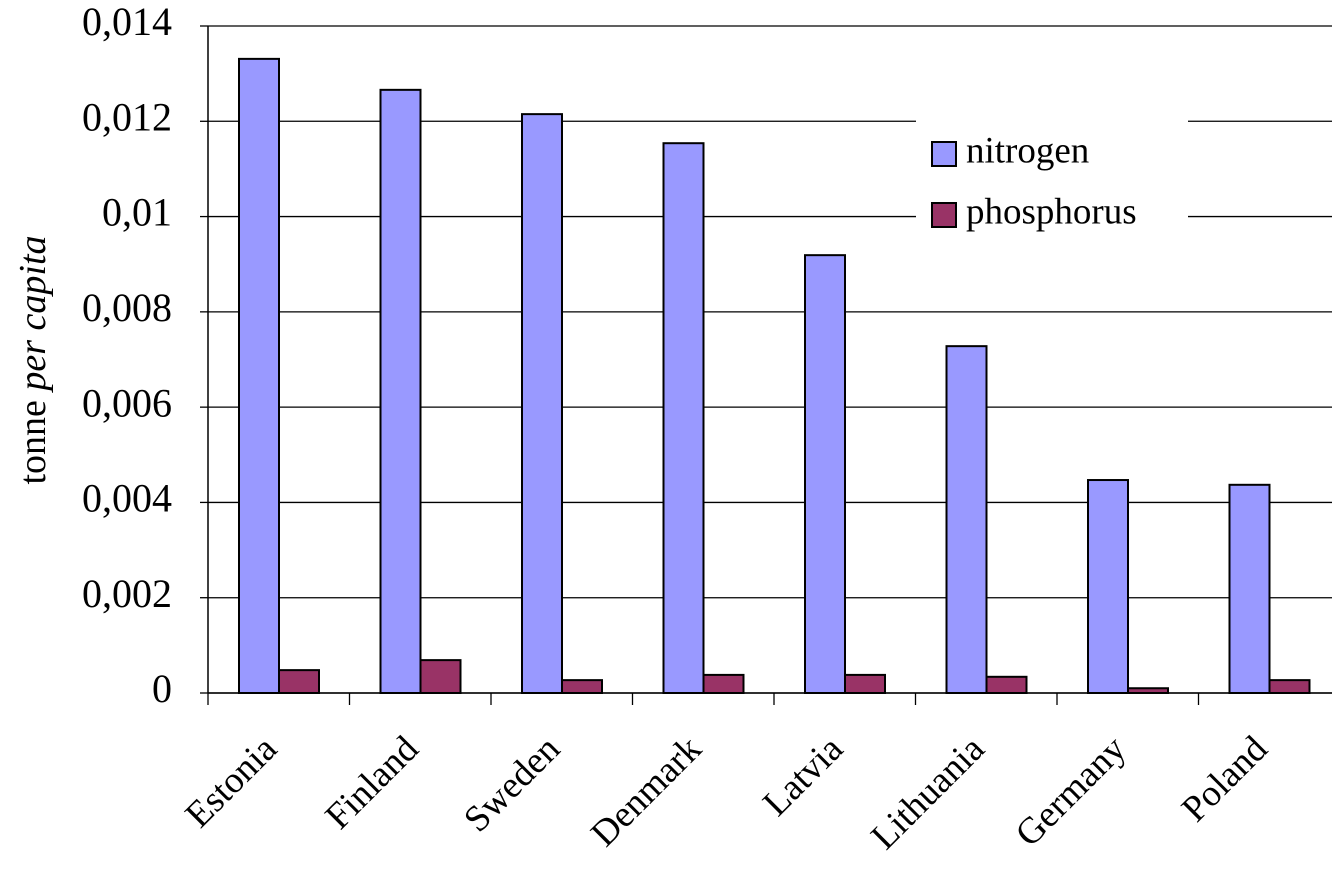 The width and height of the screenshot is (1332, 878). I want to click on x-tick-label: Sweden, so click(512, 784).